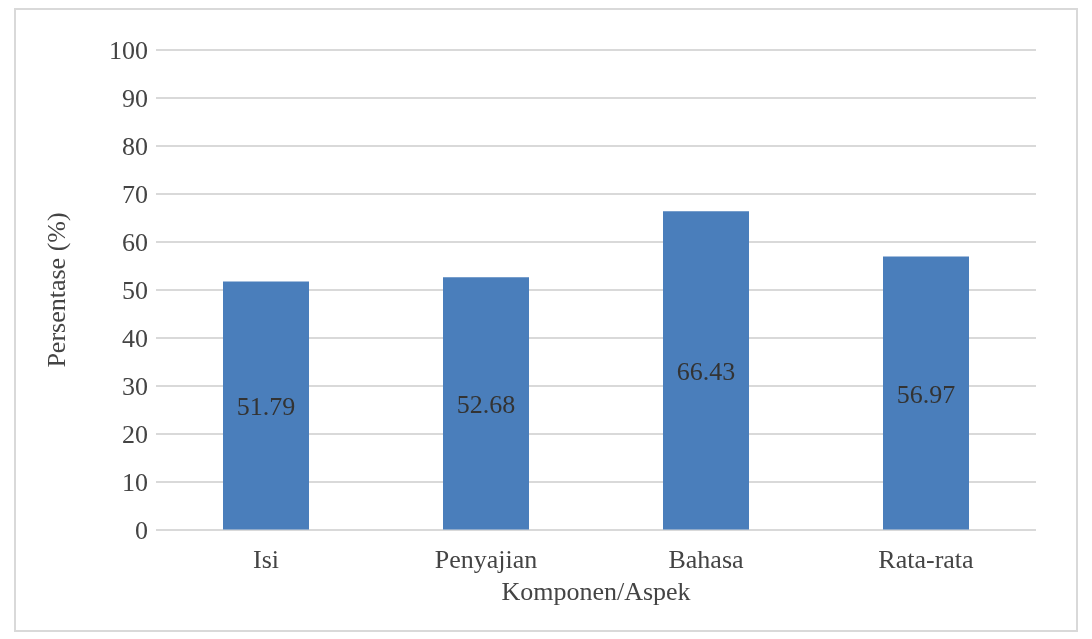 The width and height of the screenshot is (1092, 639). I want to click on x-tick-label: Isi, so click(266, 560).